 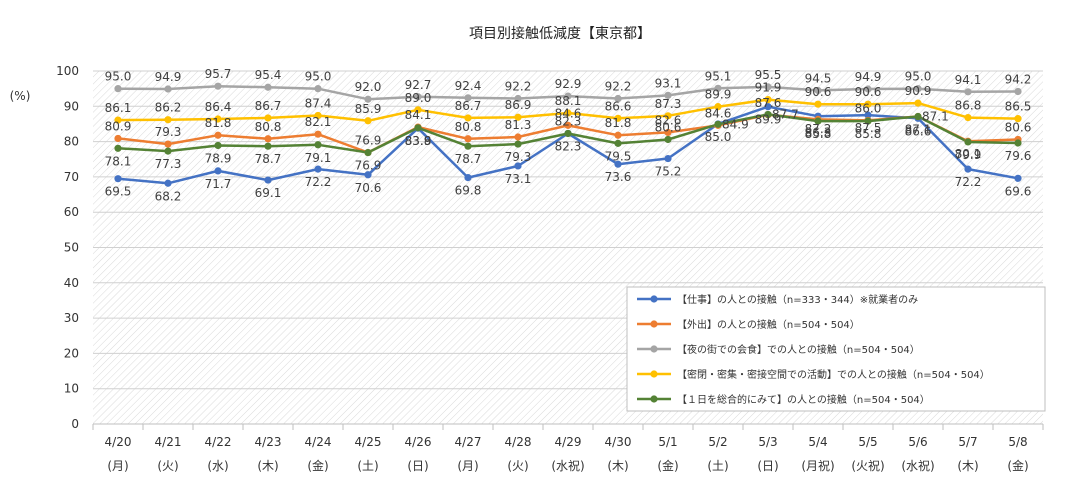 What do you see at coordinates (618, 156) in the screenshot?
I see `data-label: 79.5` at bounding box center [618, 156].